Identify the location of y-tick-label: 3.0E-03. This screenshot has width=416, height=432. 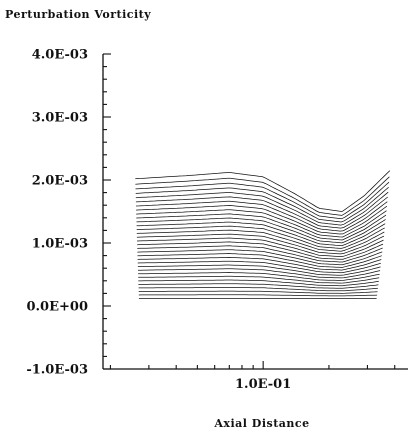
(60, 118).